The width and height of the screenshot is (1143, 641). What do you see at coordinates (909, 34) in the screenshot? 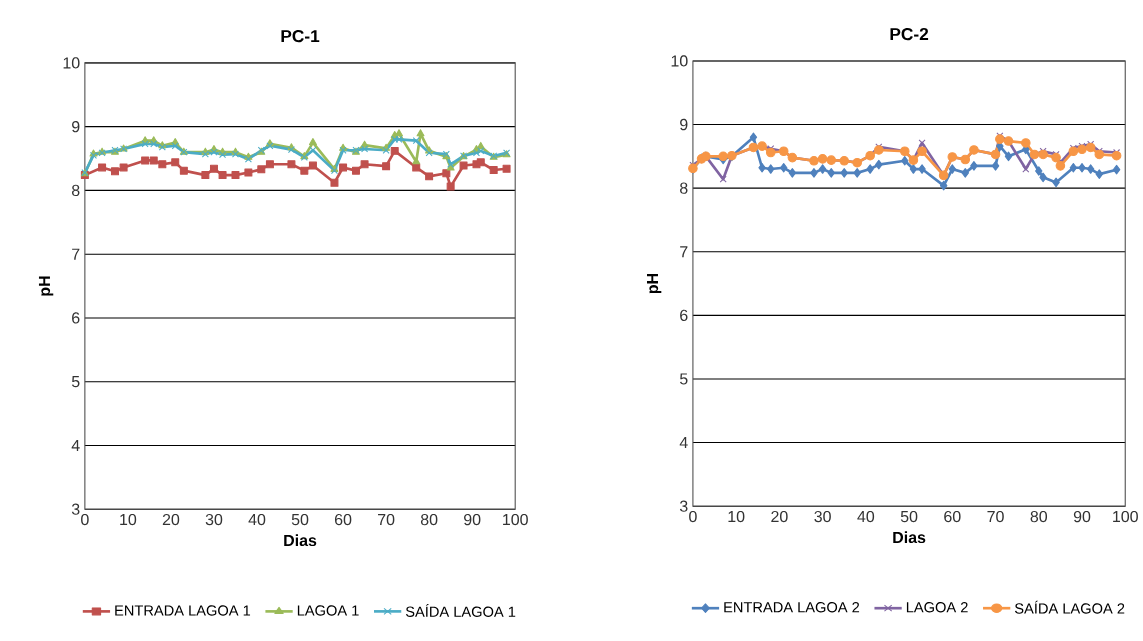
I see `chart-title: PC-2` at bounding box center [909, 34].